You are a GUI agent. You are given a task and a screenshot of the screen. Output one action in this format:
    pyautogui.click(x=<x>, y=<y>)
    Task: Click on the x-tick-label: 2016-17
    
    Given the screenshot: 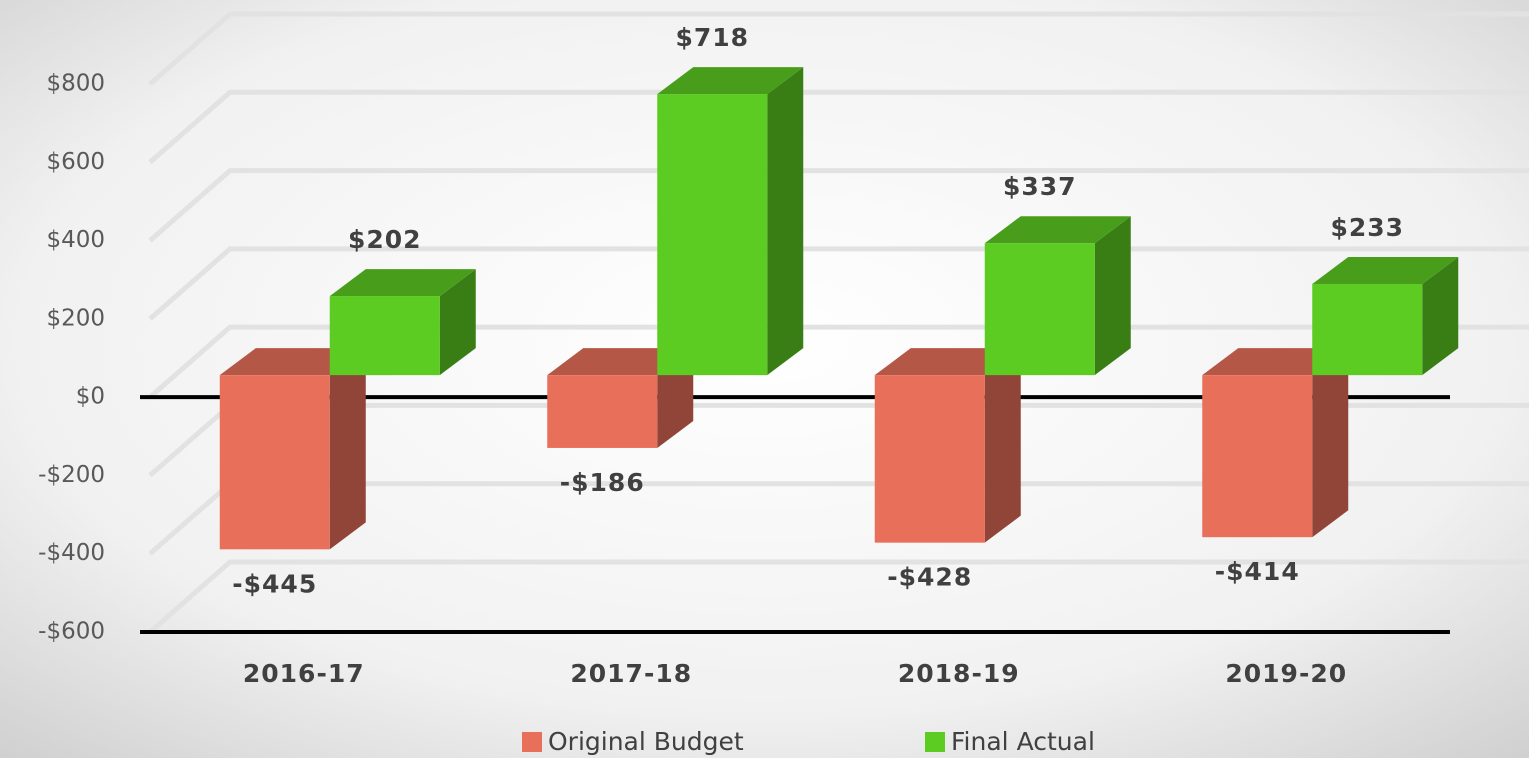 What is the action you would take?
    pyautogui.click(x=304, y=673)
    